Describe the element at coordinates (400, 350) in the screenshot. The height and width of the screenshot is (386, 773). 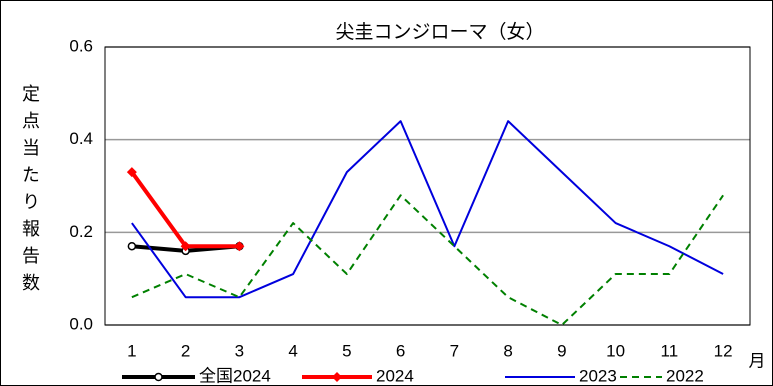
I see `x-tick-label: 6` at that location.